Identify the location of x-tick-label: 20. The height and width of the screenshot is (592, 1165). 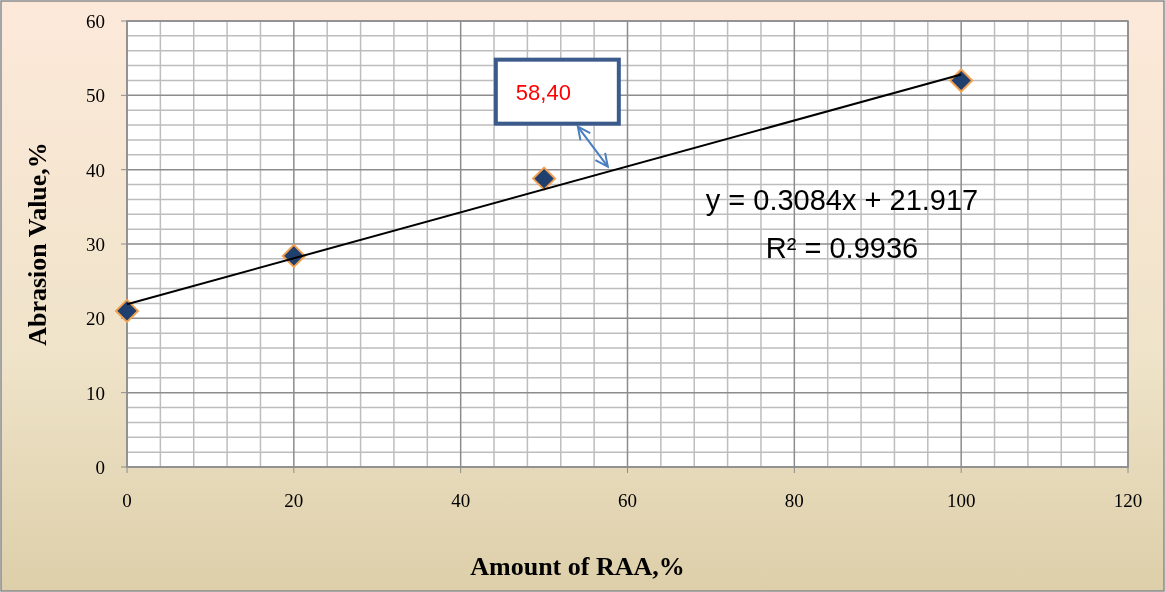
(294, 500).